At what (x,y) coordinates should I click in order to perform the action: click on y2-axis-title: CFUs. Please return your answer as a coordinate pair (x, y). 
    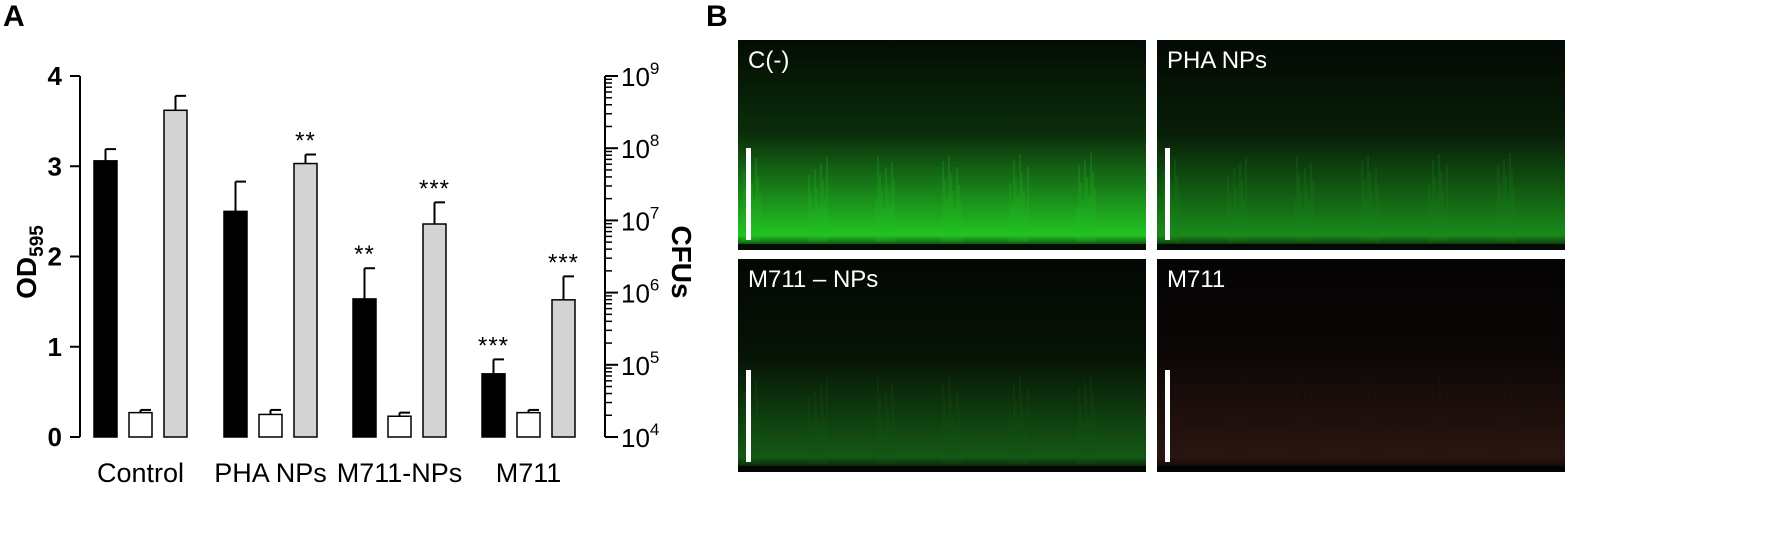
    Looking at the image, I should click on (681, 261).